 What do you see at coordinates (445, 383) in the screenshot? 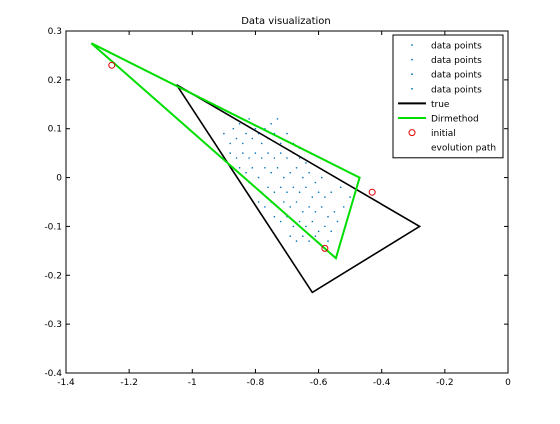
I see `x-tick-label: -0.2` at bounding box center [445, 383].